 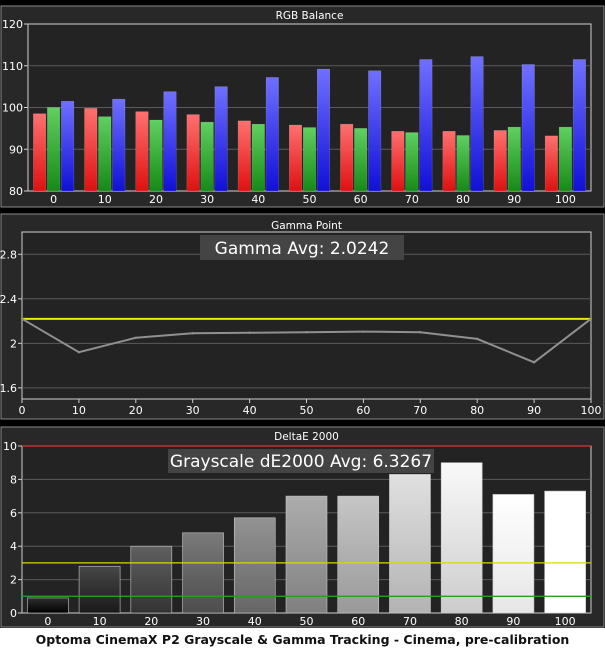 What do you see at coordinates (13, 546) in the screenshot?
I see `y-tick-label: 4` at bounding box center [13, 546].